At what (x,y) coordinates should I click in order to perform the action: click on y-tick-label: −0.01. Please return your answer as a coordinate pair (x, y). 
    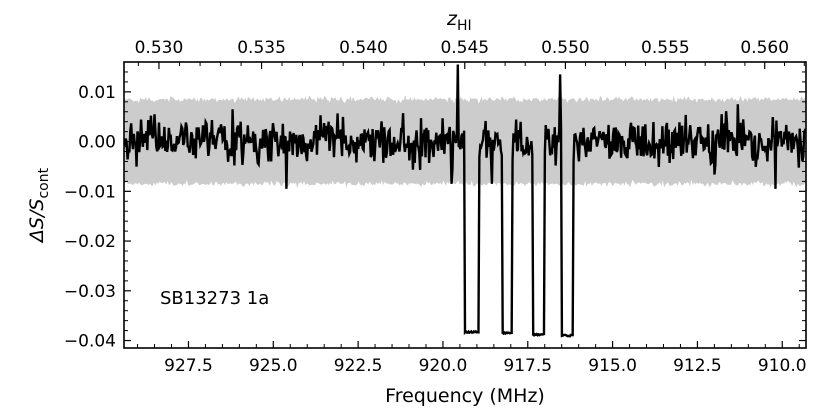
    Looking at the image, I should click on (90, 192).